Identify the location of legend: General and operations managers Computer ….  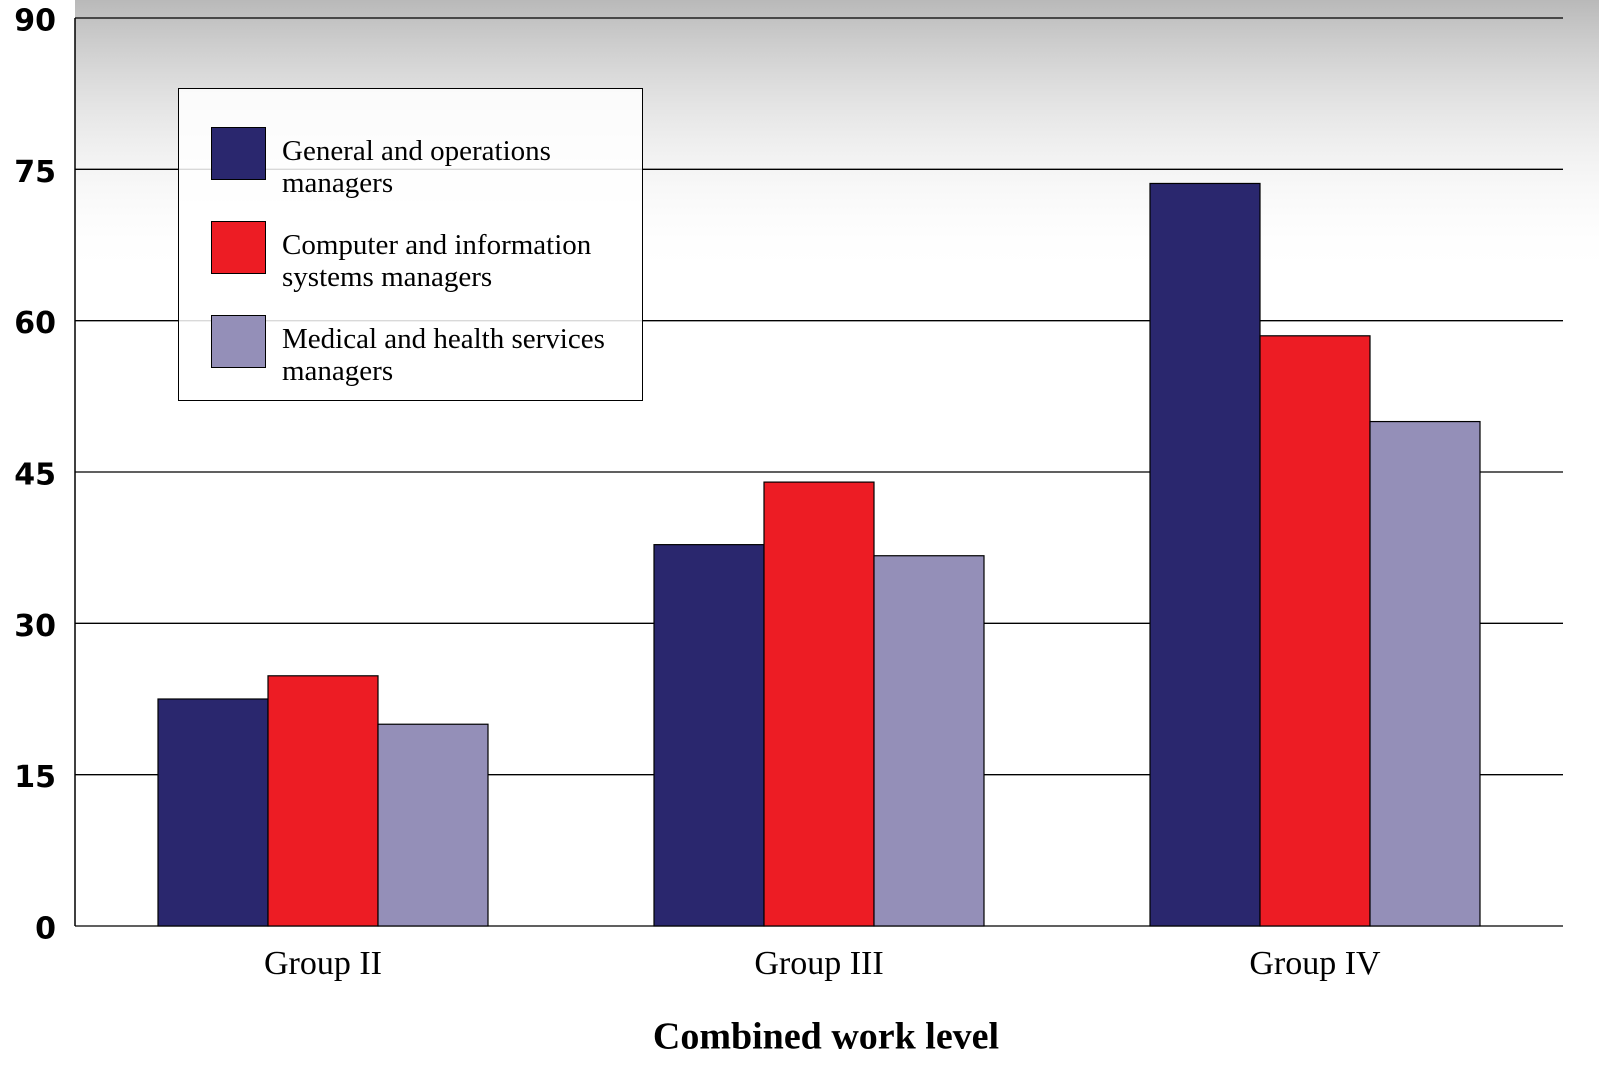
(410, 244).